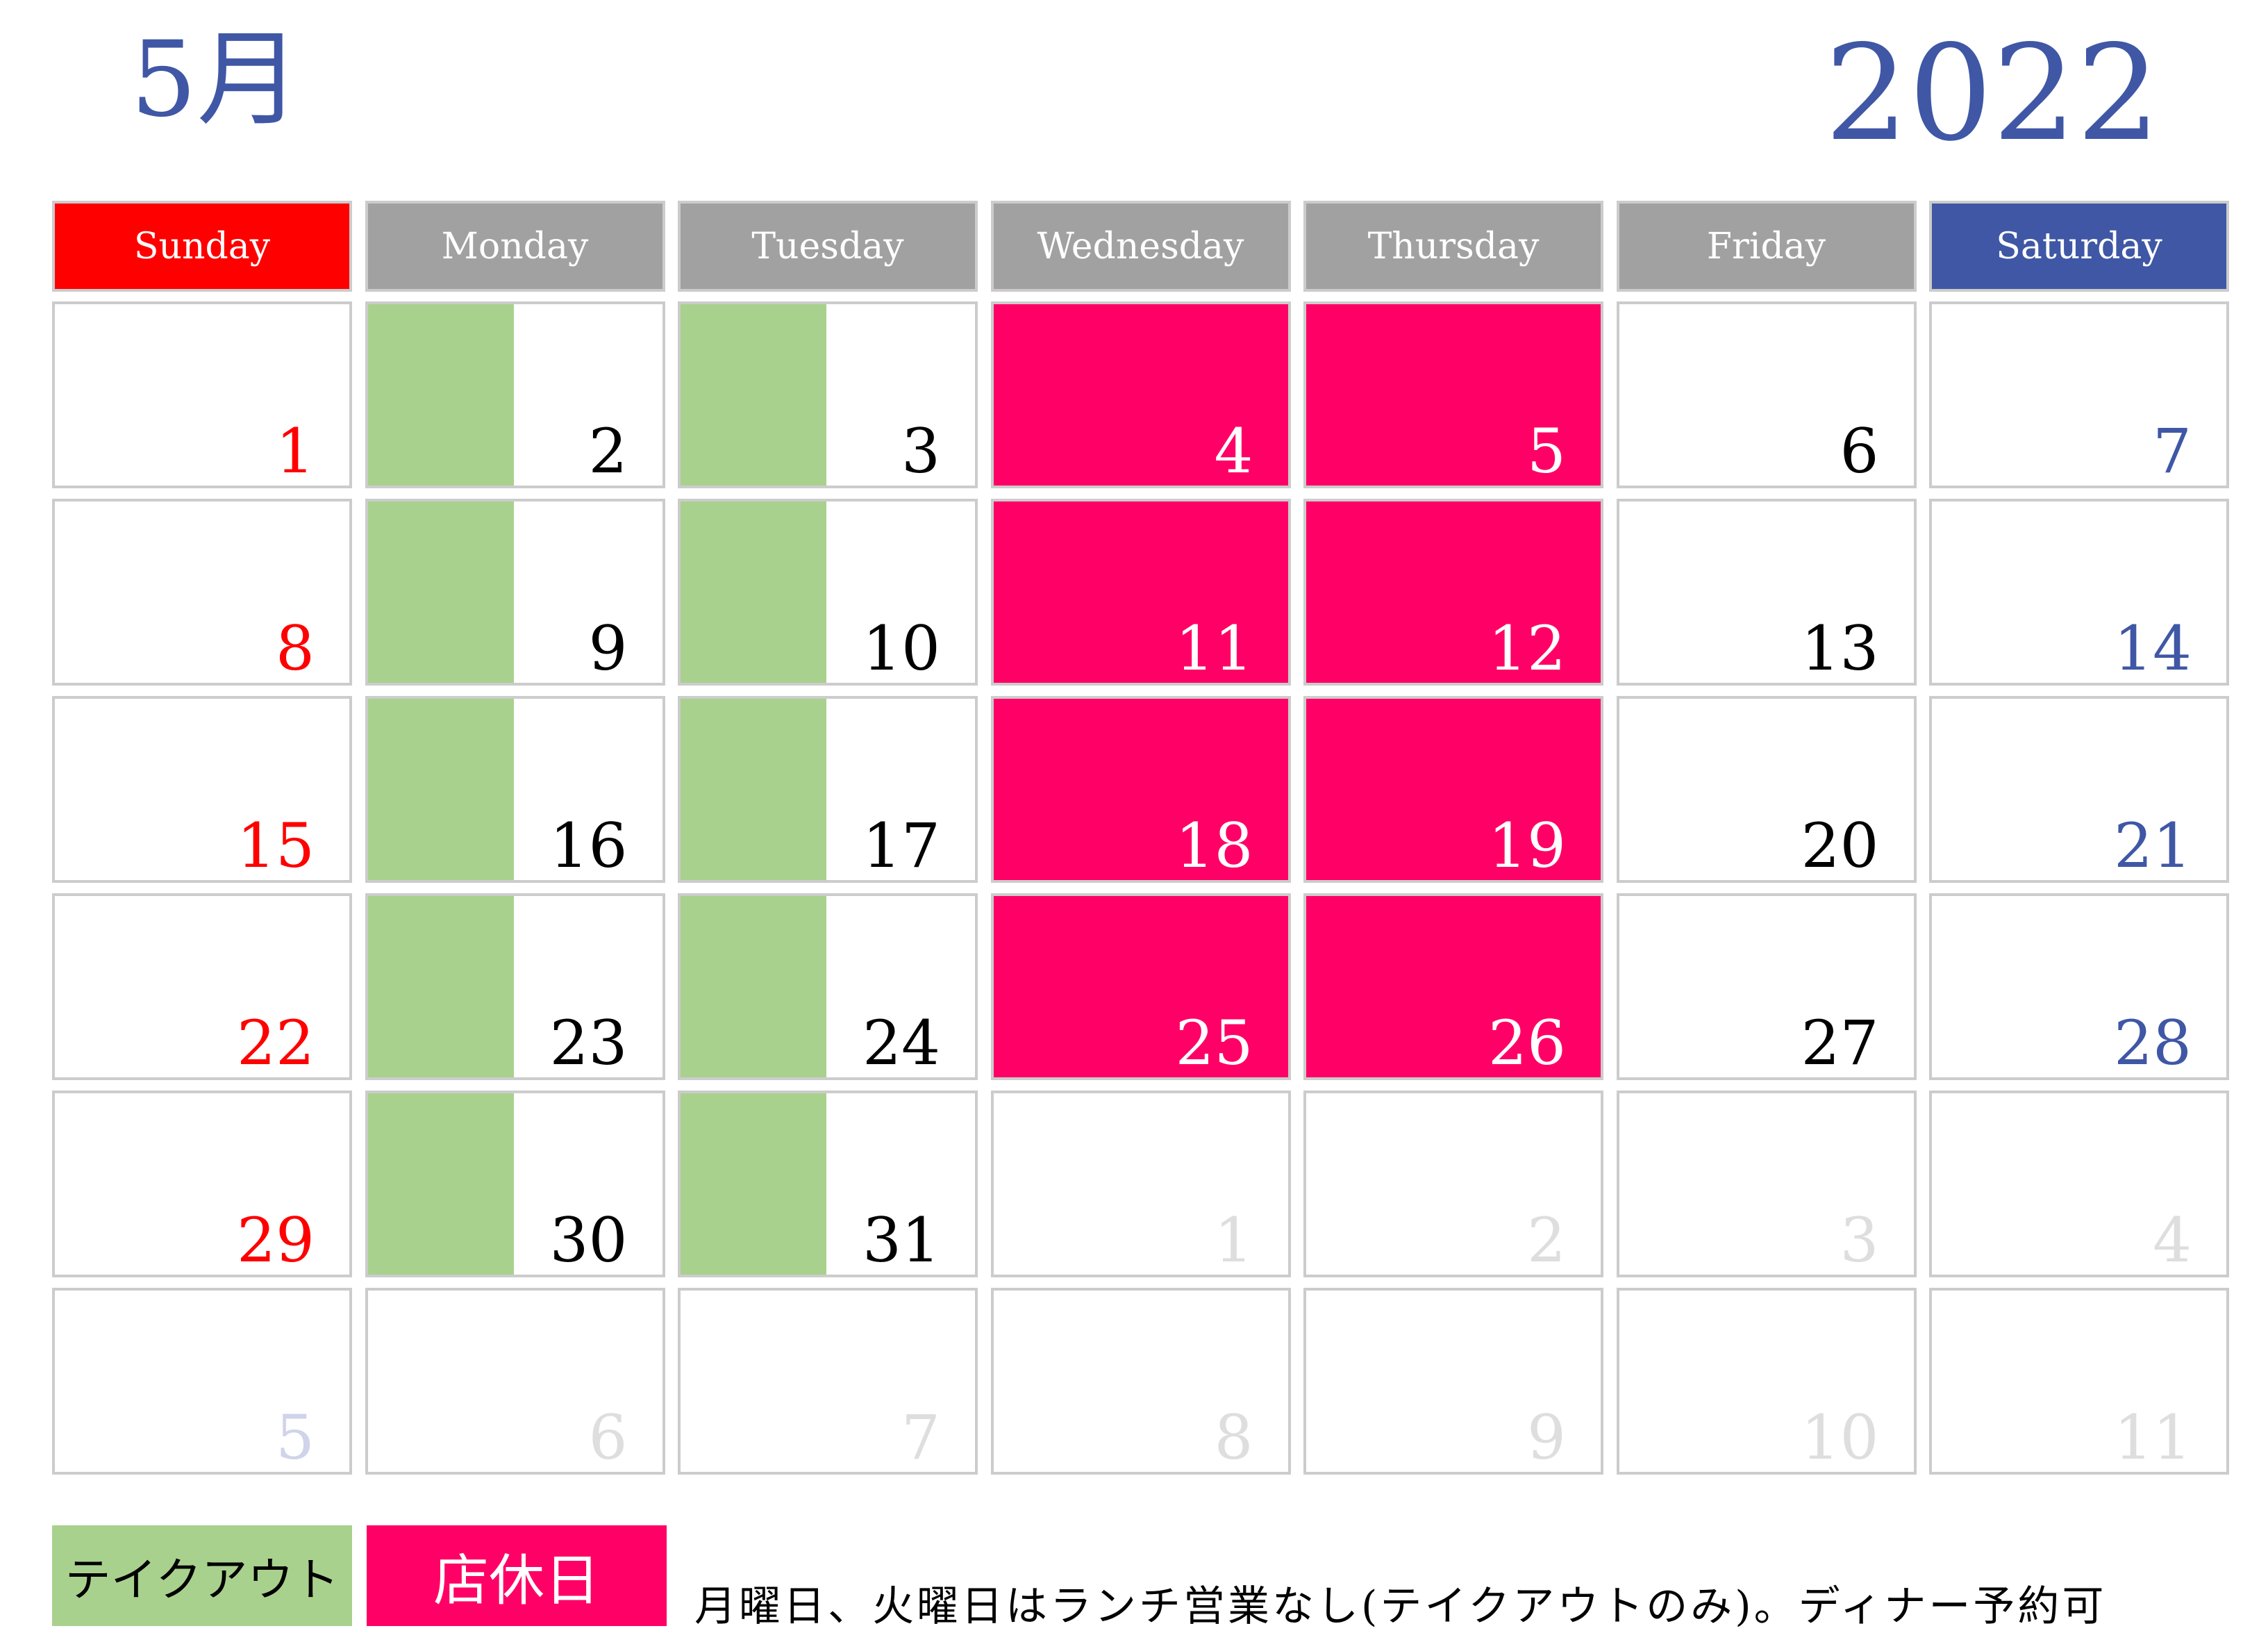  I want to click on weekday-header-tuesday: Tuesday, so click(828, 246).